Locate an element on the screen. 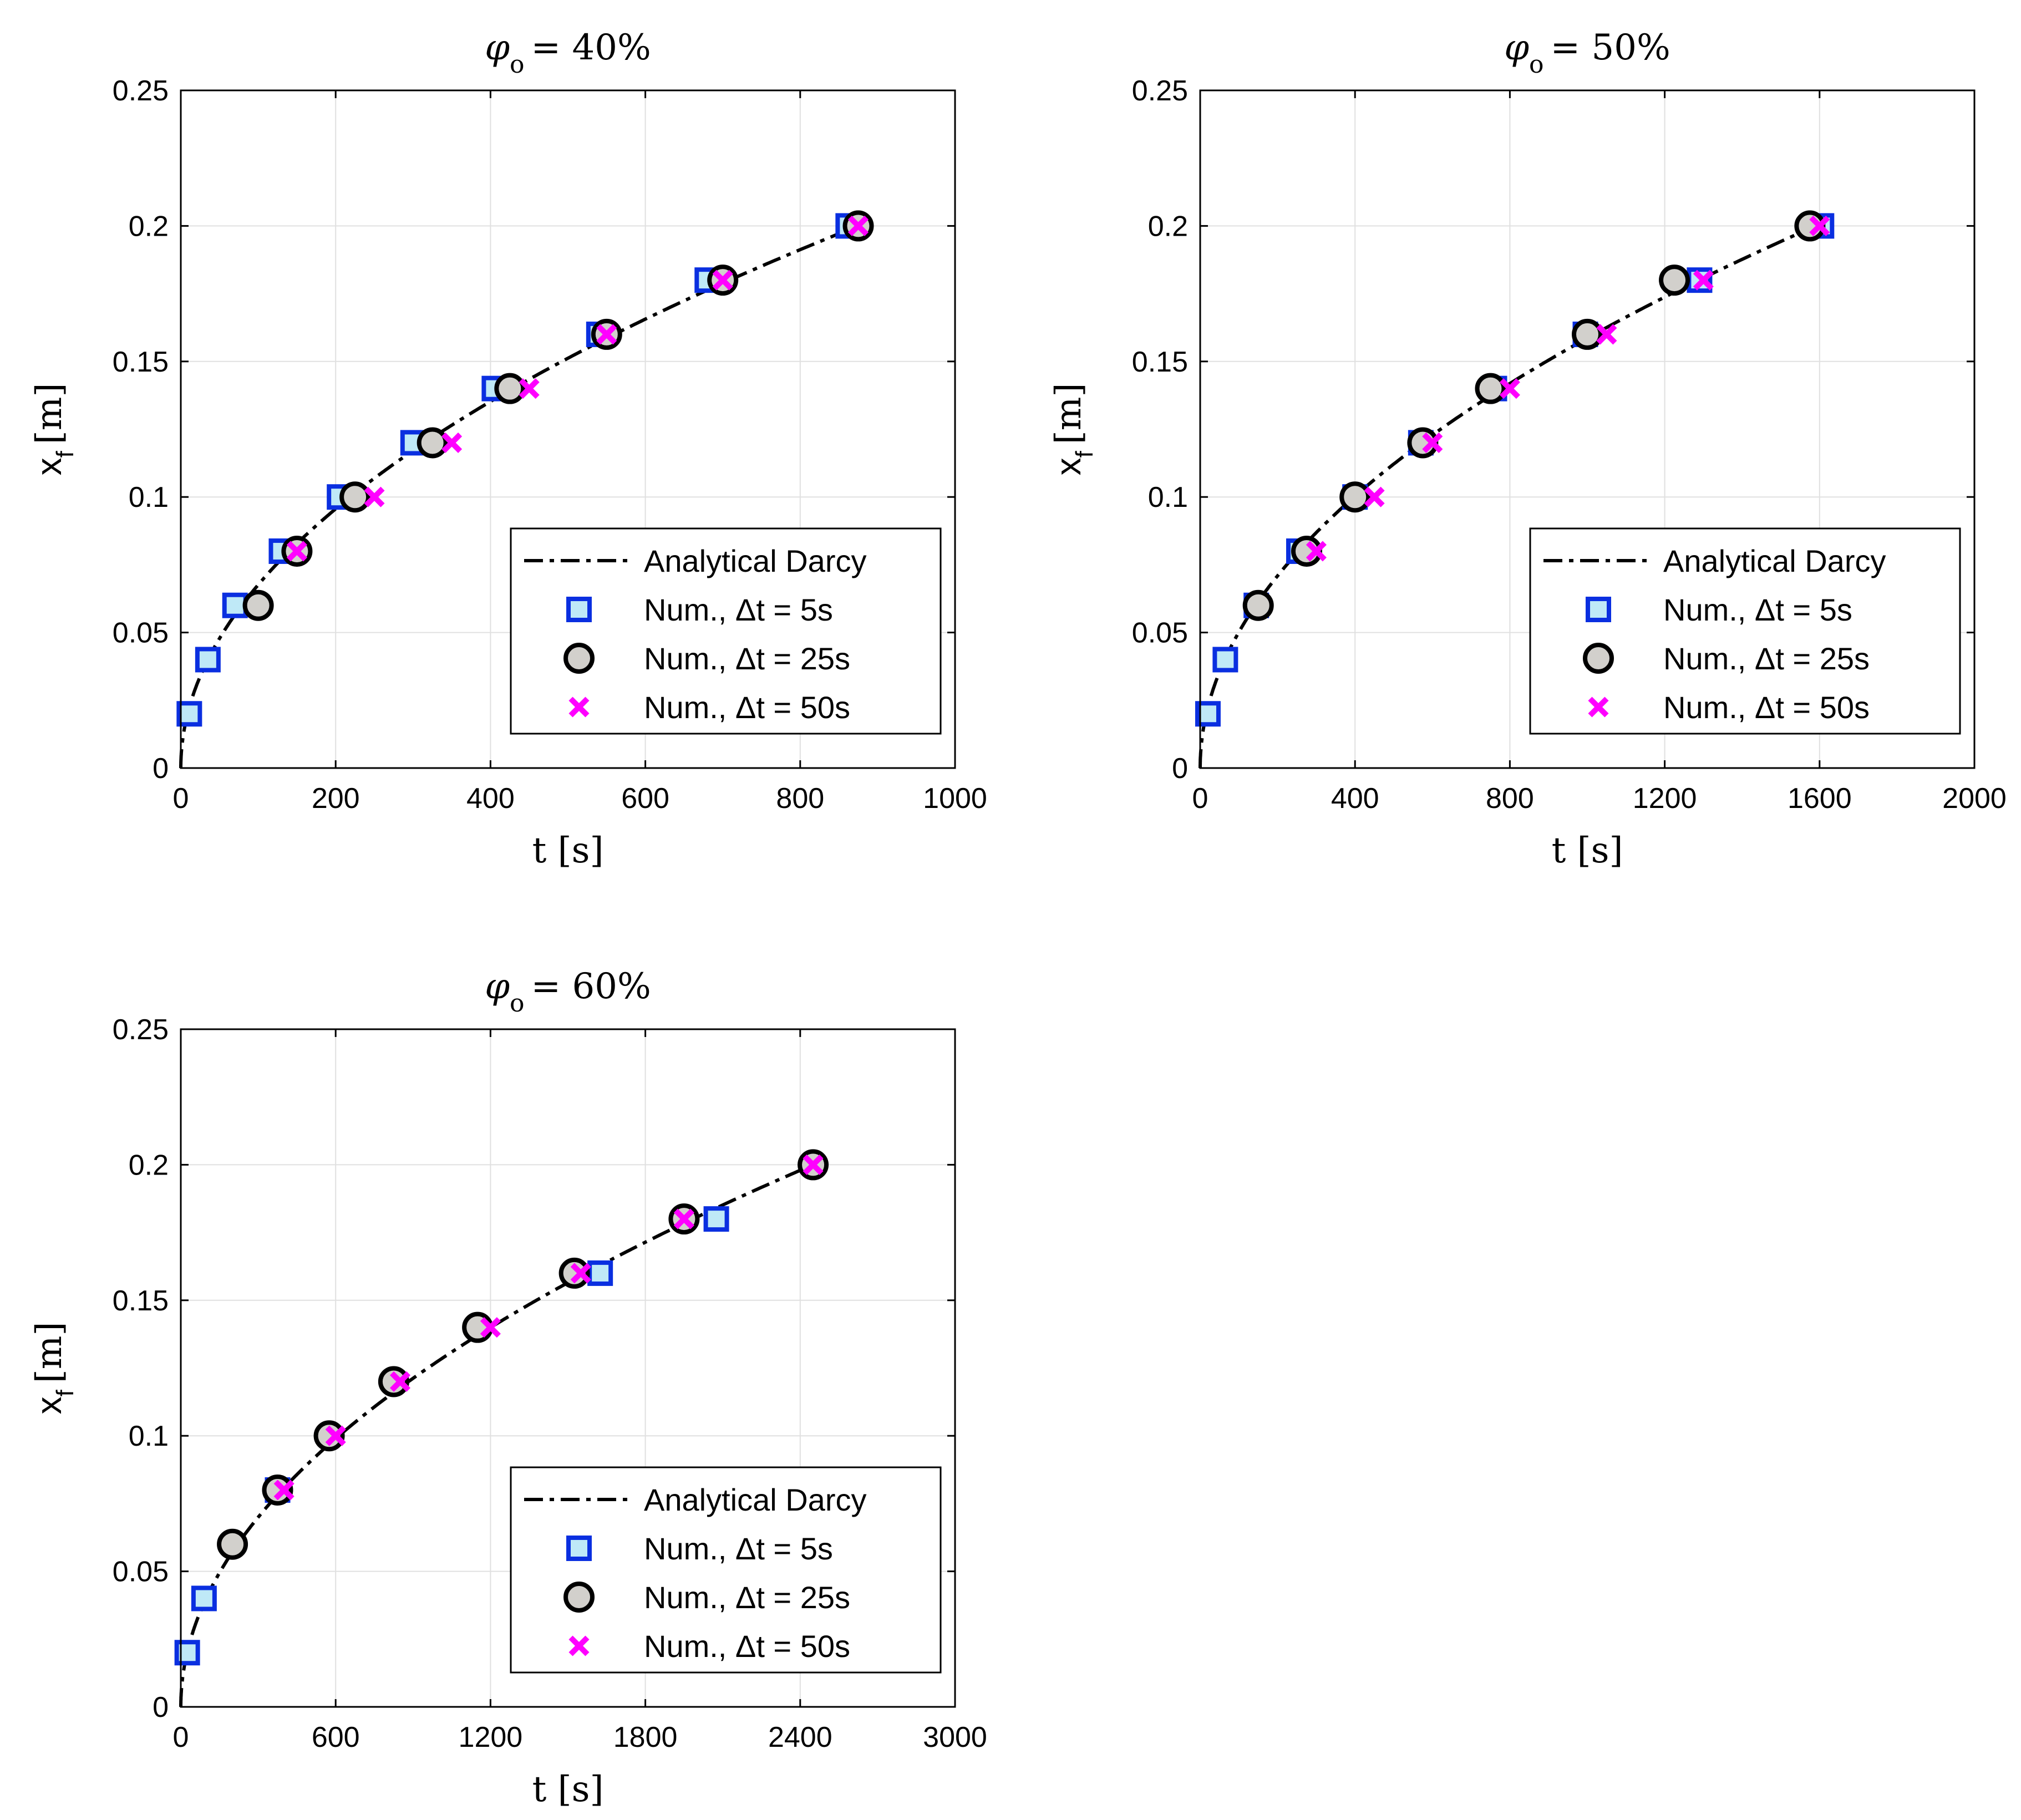 This screenshot has height=1820, width=2021. x-tick-label: 400 is located at coordinates (490, 798).